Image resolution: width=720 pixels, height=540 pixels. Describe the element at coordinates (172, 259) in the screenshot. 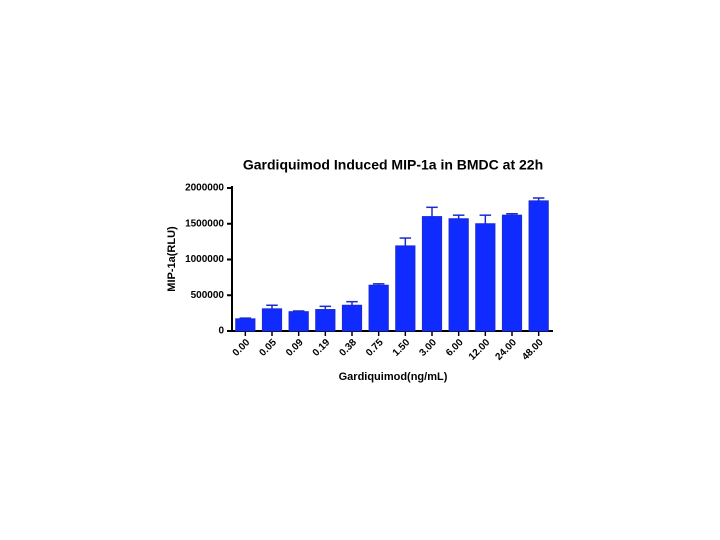

I see `y-axis-label: MIP-1a(RLU)` at that location.